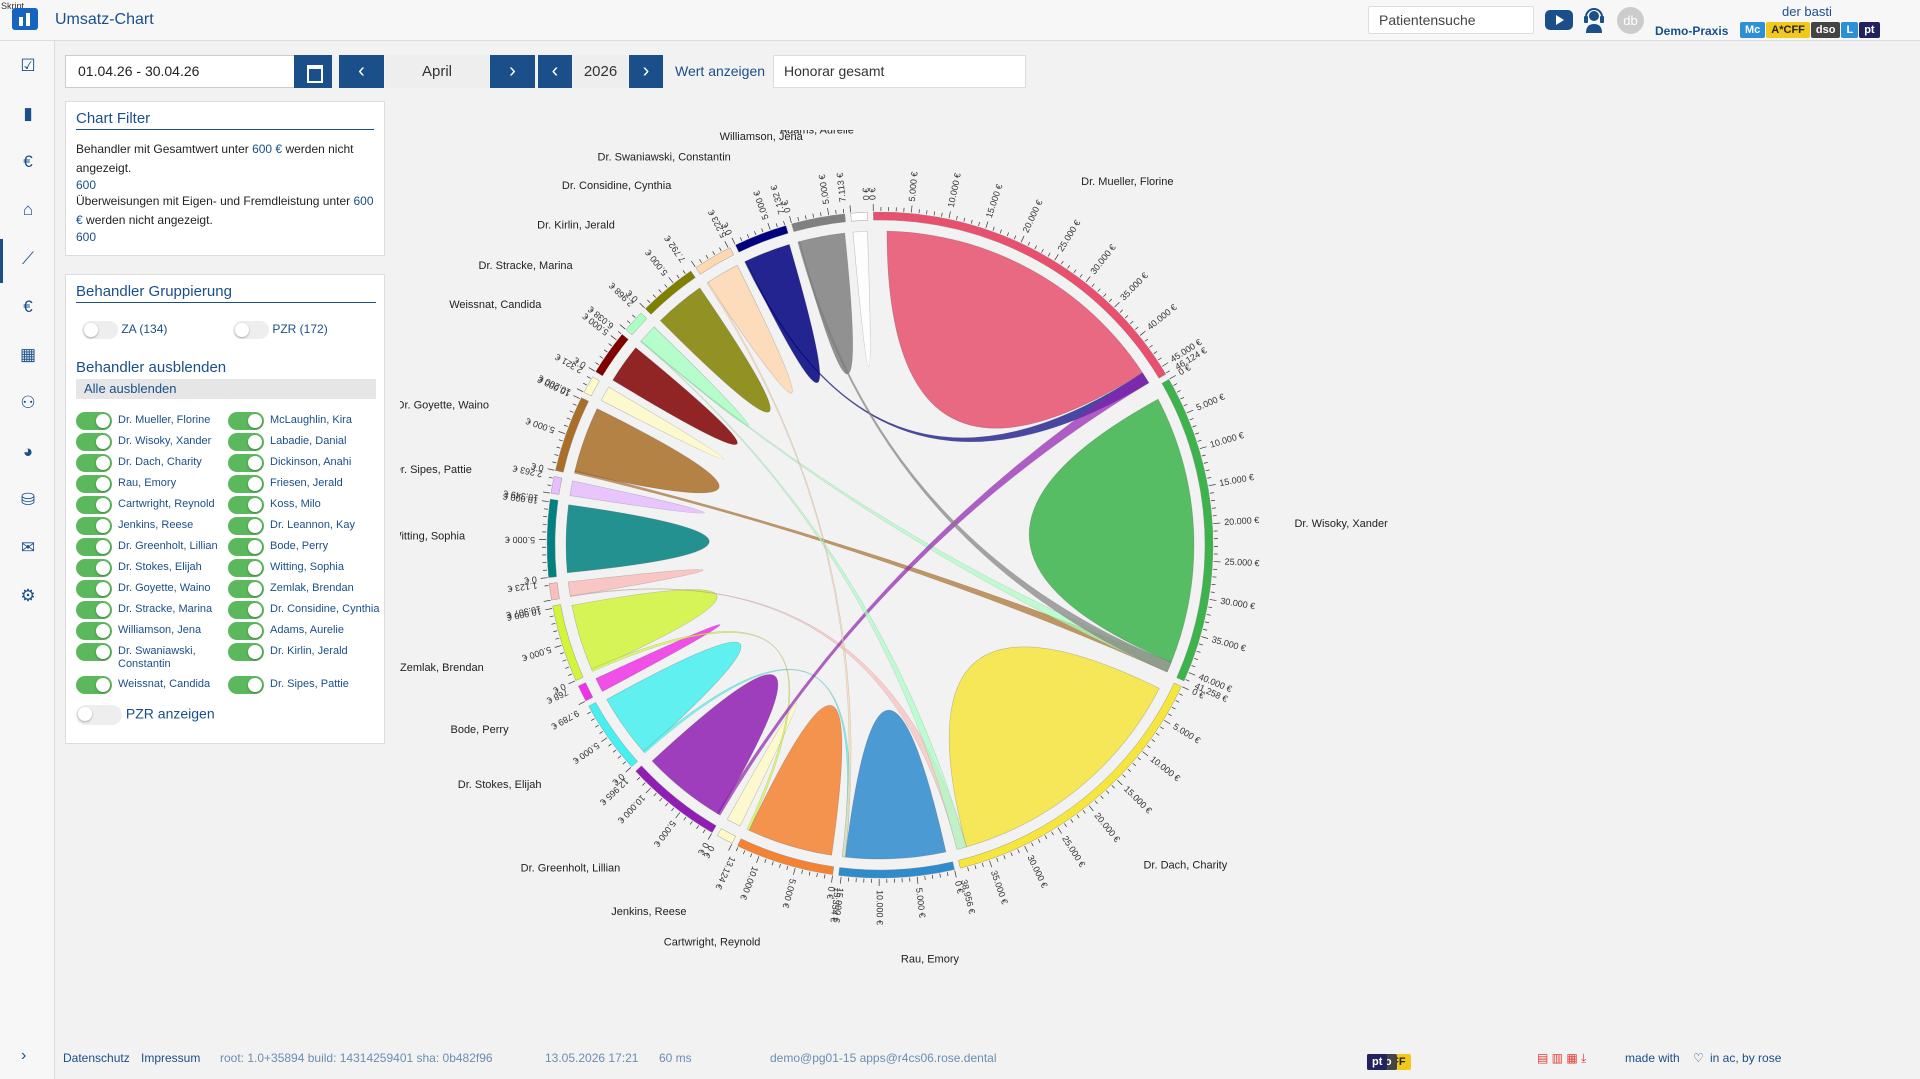  I want to click on behandler-toggle-item: Dr. Goyette, Waino, so click(143, 589).